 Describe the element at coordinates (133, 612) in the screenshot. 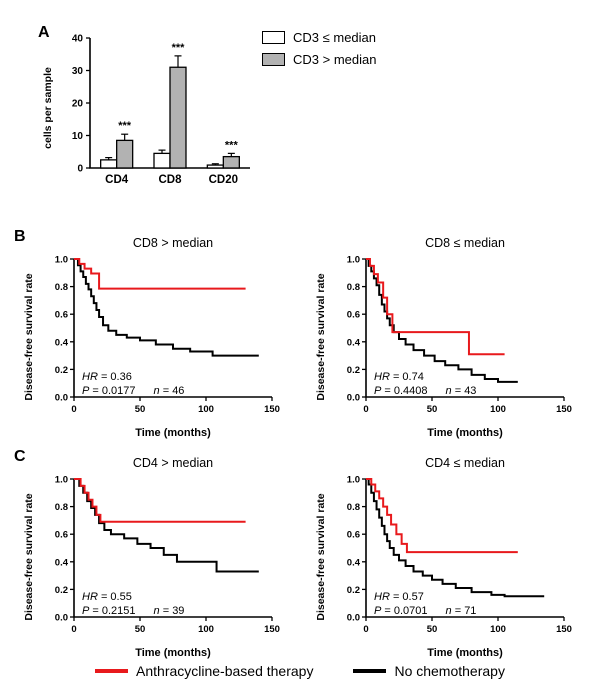

I see `p-n-stat: P = 0.2151 n = 39` at that location.